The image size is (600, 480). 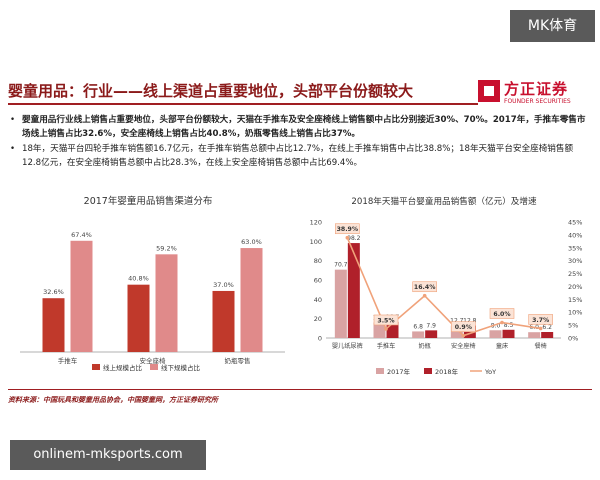 What do you see at coordinates (399, 371) in the screenshot?
I see `legend-label: 2017年` at bounding box center [399, 371].